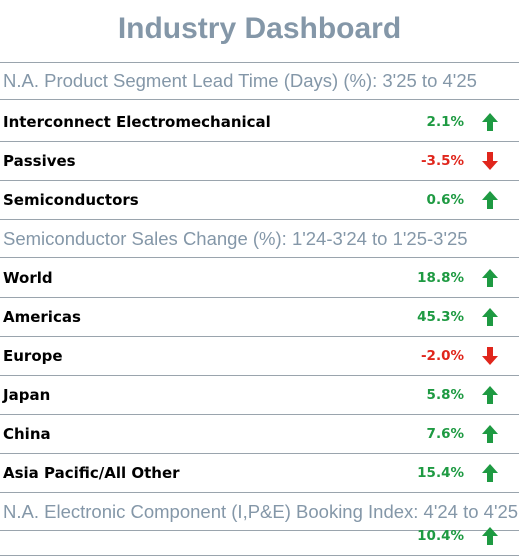  I want to click on table-row: Asia Pacific/All Other 15.4%, so click(259, 473).